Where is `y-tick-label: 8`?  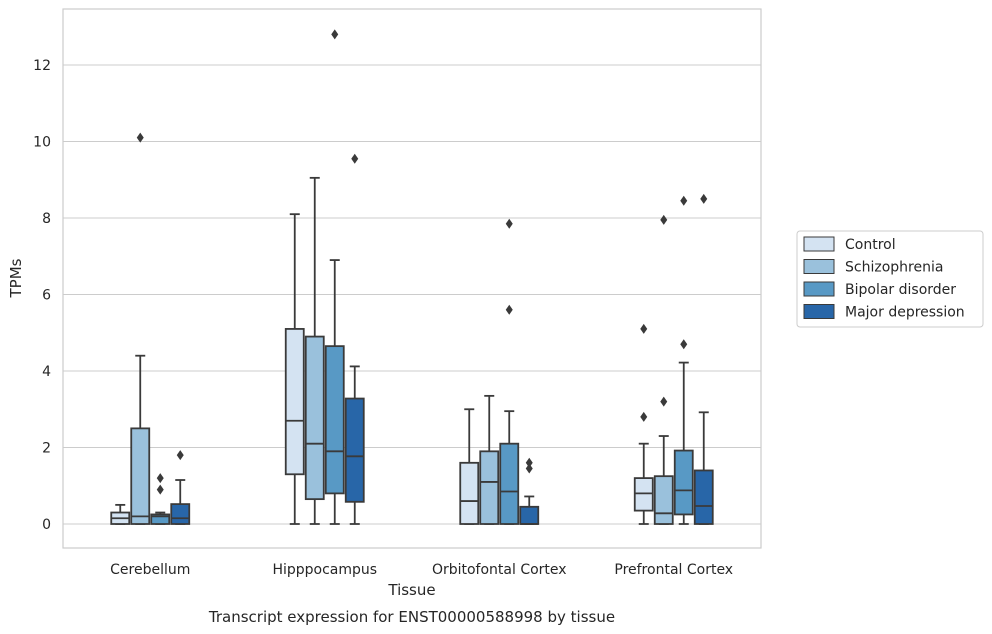
y-tick-label: 8 is located at coordinates (46, 219).